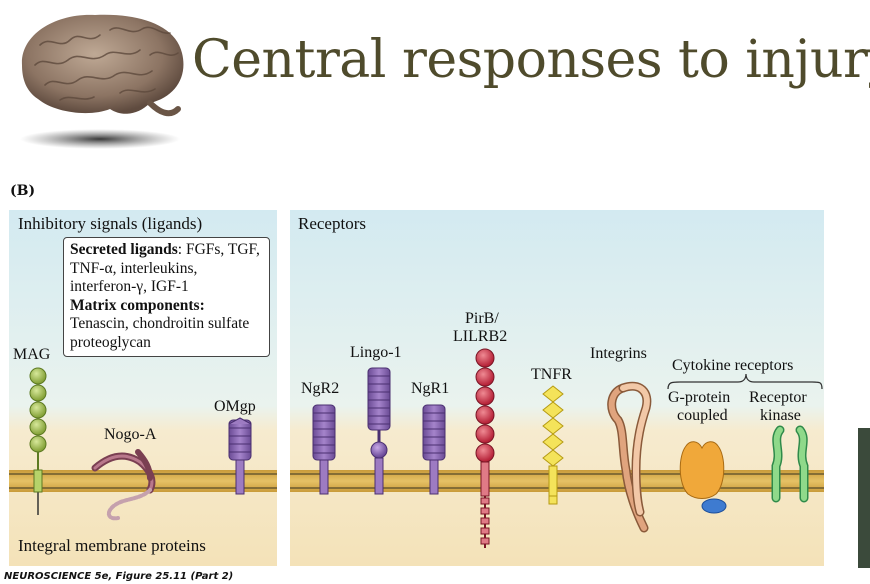 Image resolution: width=870 pixels, height=584 pixels. What do you see at coordinates (240, 456) in the screenshot?
I see `omgp-protein` at bounding box center [240, 456].